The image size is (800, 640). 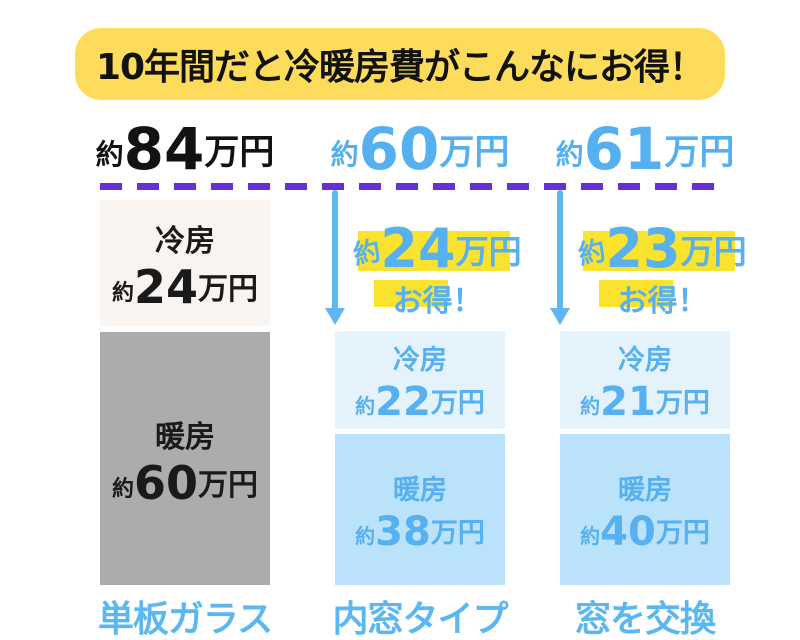 I want to click on total-single-pane: 約 84 万円, so click(x=185, y=147).